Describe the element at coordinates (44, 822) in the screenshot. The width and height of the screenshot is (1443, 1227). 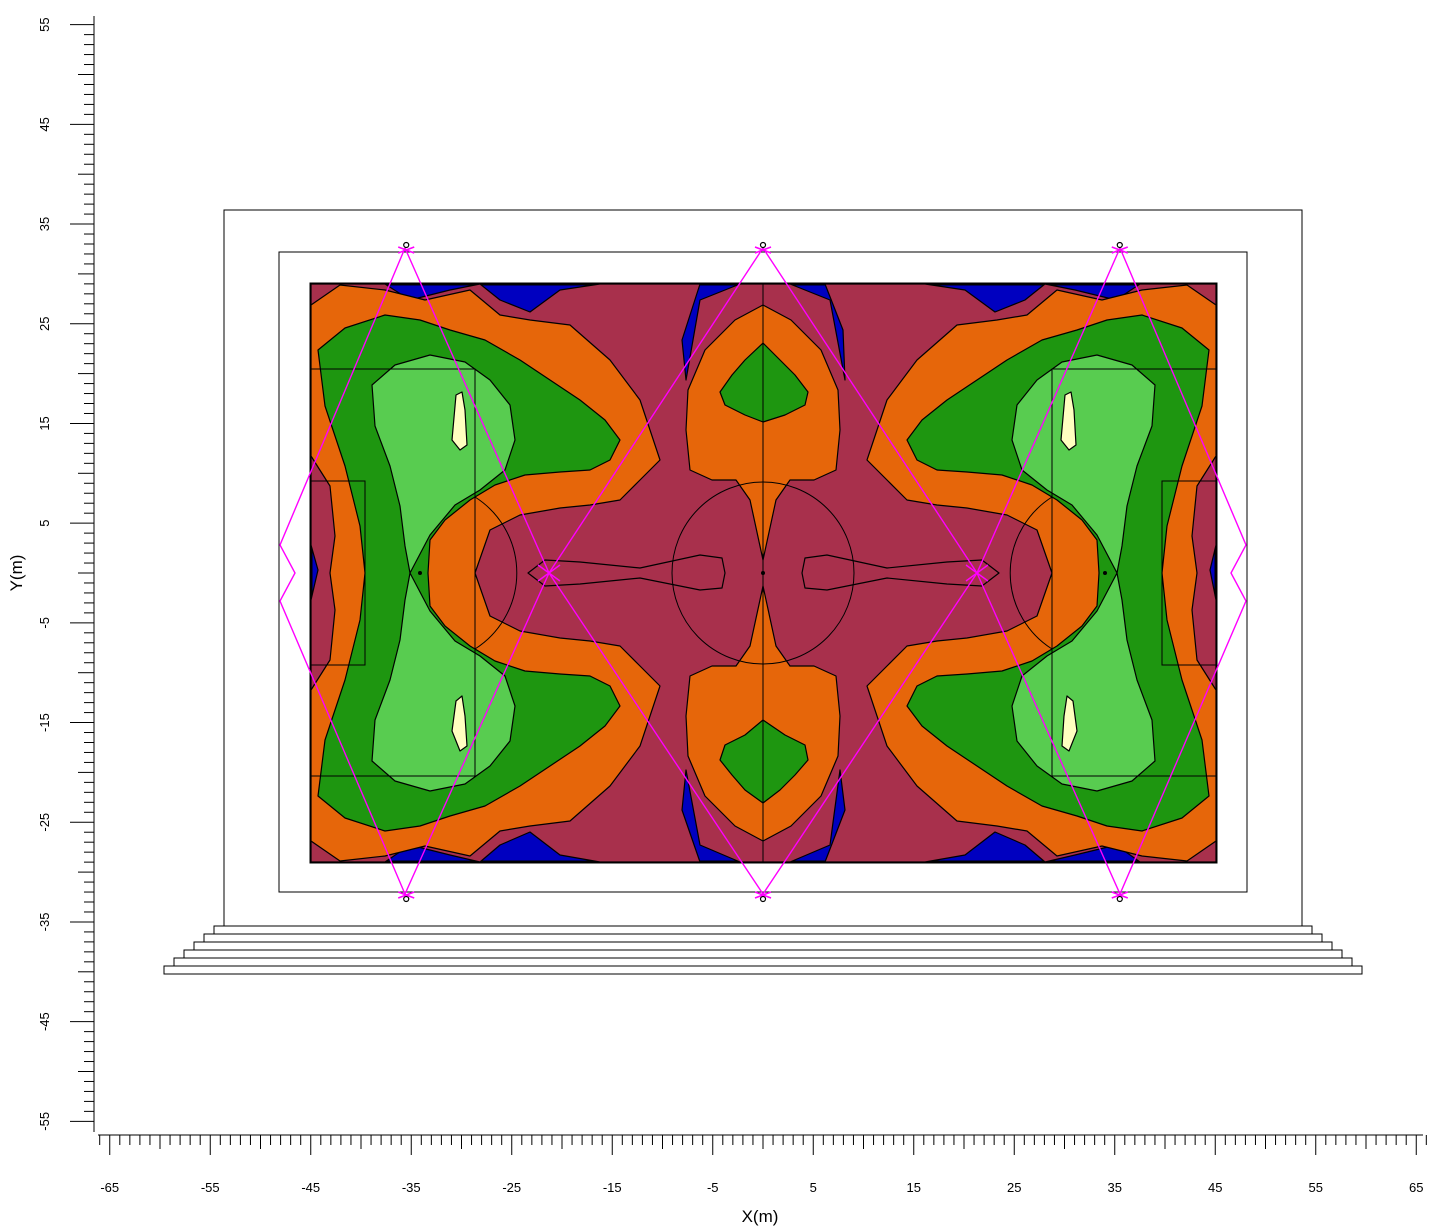
I see `y-tick-label: -25` at that location.